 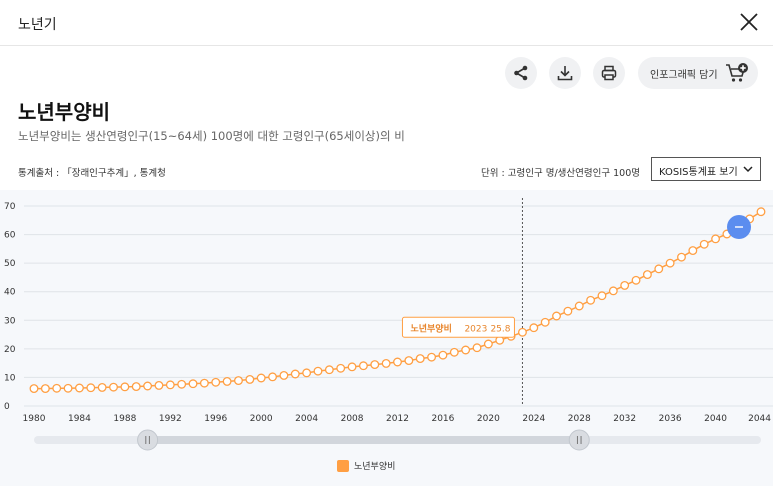 I want to click on share-button, so click(x=521, y=73).